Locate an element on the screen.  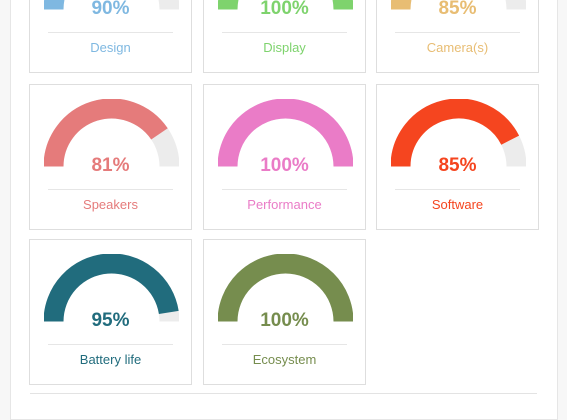
rating-label: Ecosystem is located at coordinates (284, 359).